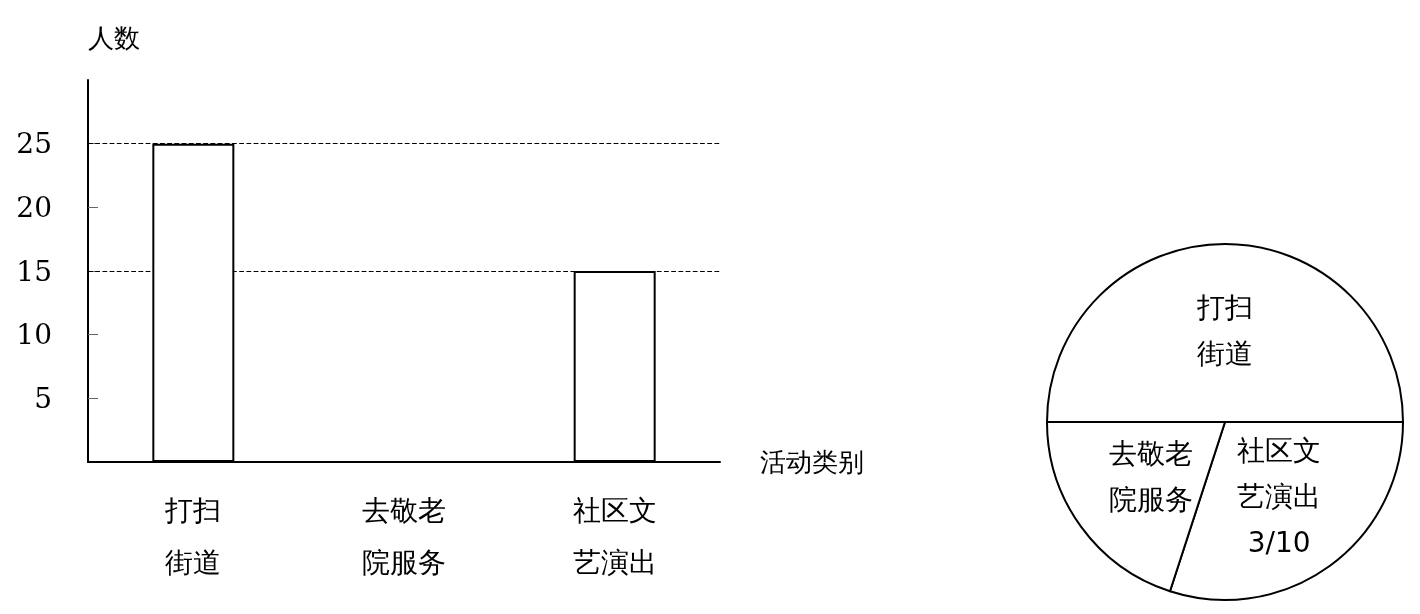 The image size is (1420, 614). What do you see at coordinates (34, 271) in the screenshot?
I see `y-tick-label: 15` at bounding box center [34, 271].